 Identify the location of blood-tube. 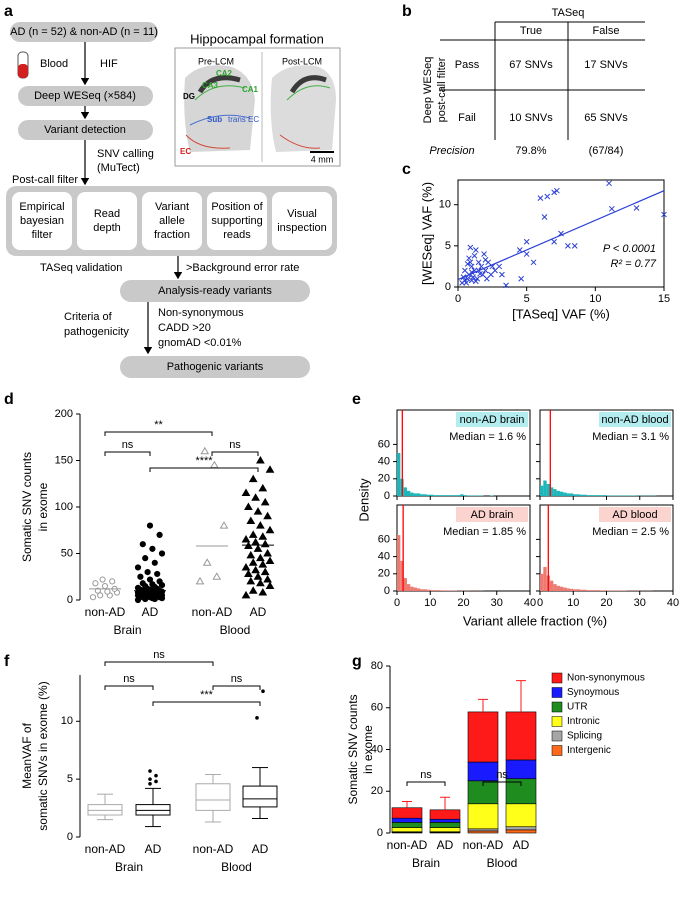
(23, 65).